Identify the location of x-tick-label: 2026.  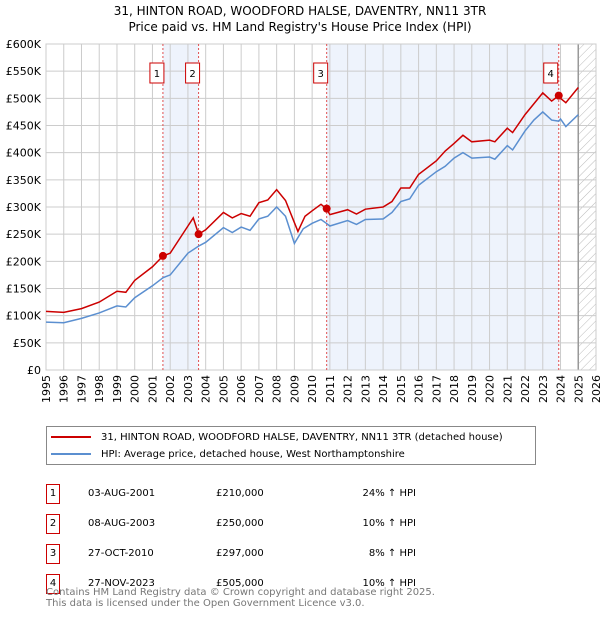
(595, 389).